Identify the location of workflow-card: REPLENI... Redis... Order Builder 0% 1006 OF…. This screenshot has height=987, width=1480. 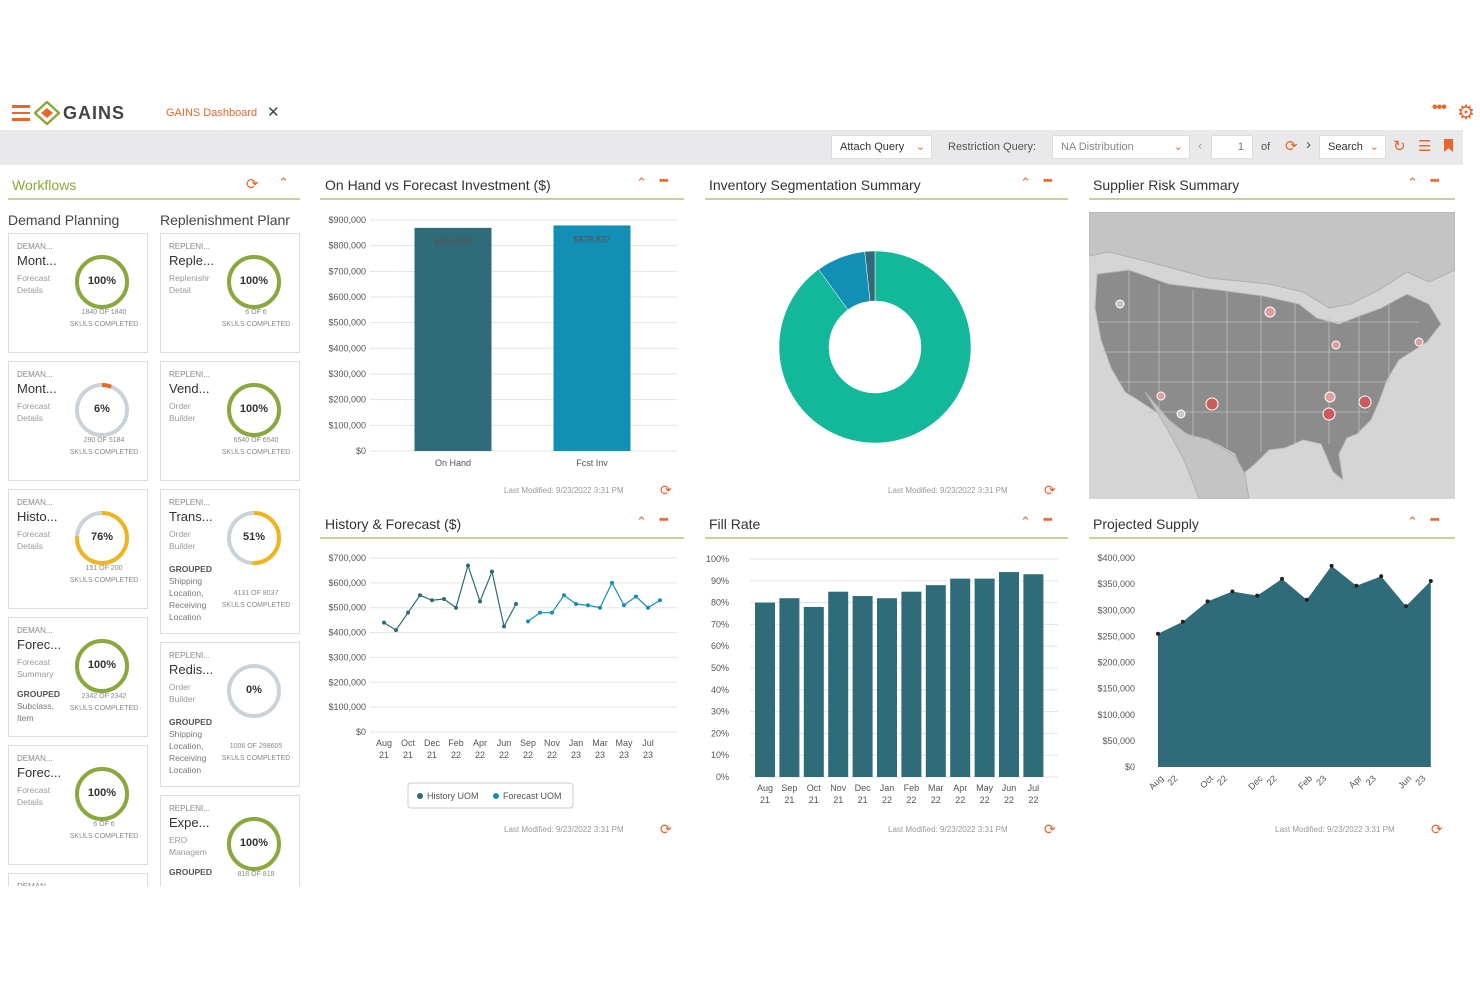
(230, 714).